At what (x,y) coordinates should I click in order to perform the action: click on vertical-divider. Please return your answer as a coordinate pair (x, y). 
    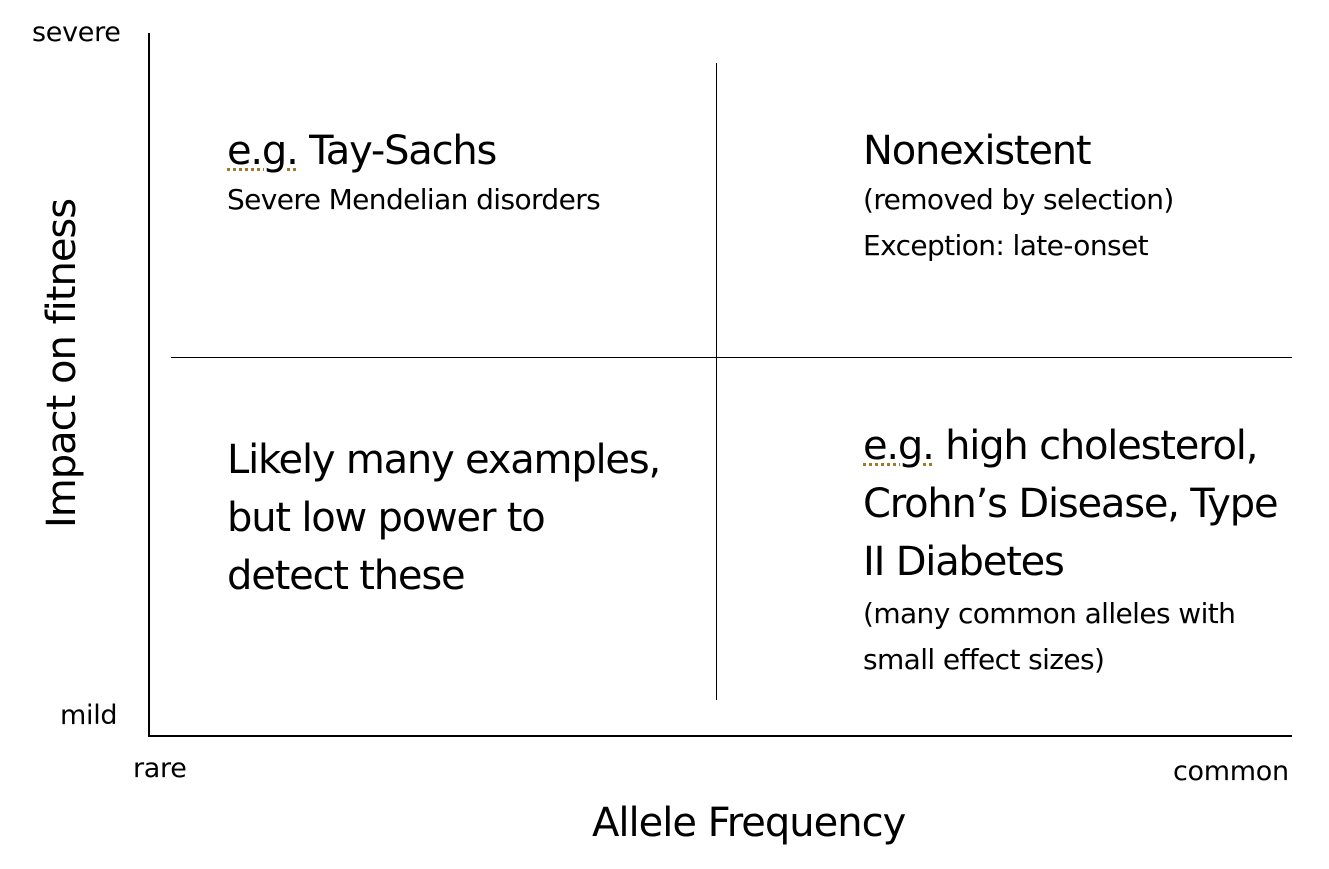
    Looking at the image, I should click on (716, 381).